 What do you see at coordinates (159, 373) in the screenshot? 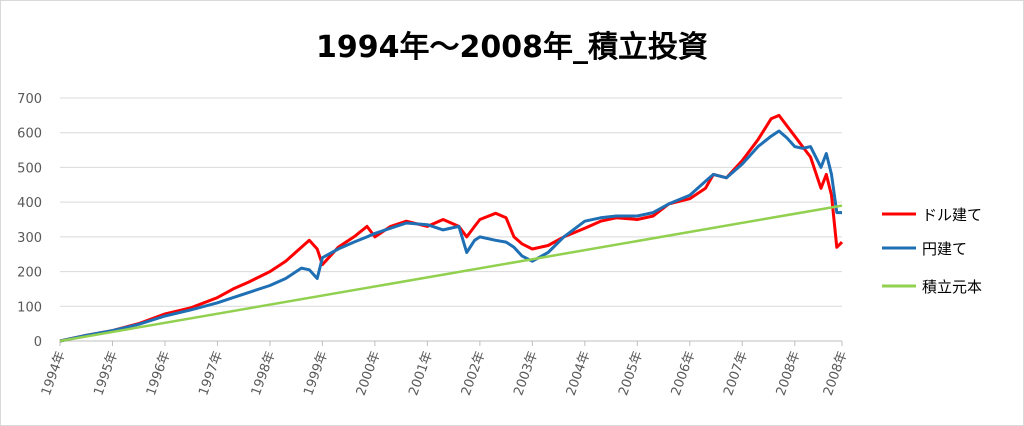
I see `x-tick-label: 1996年` at bounding box center [159, 373].